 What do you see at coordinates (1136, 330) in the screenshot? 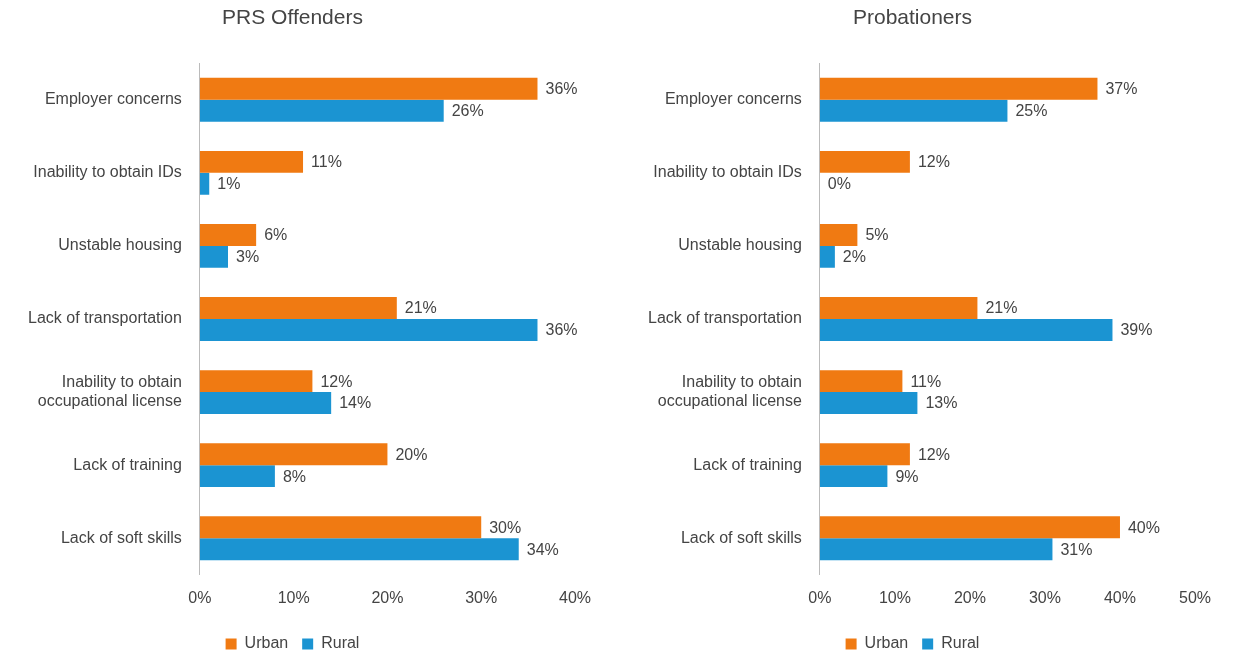
I see `data-label: 39%` at bounding box center [1136, 330].